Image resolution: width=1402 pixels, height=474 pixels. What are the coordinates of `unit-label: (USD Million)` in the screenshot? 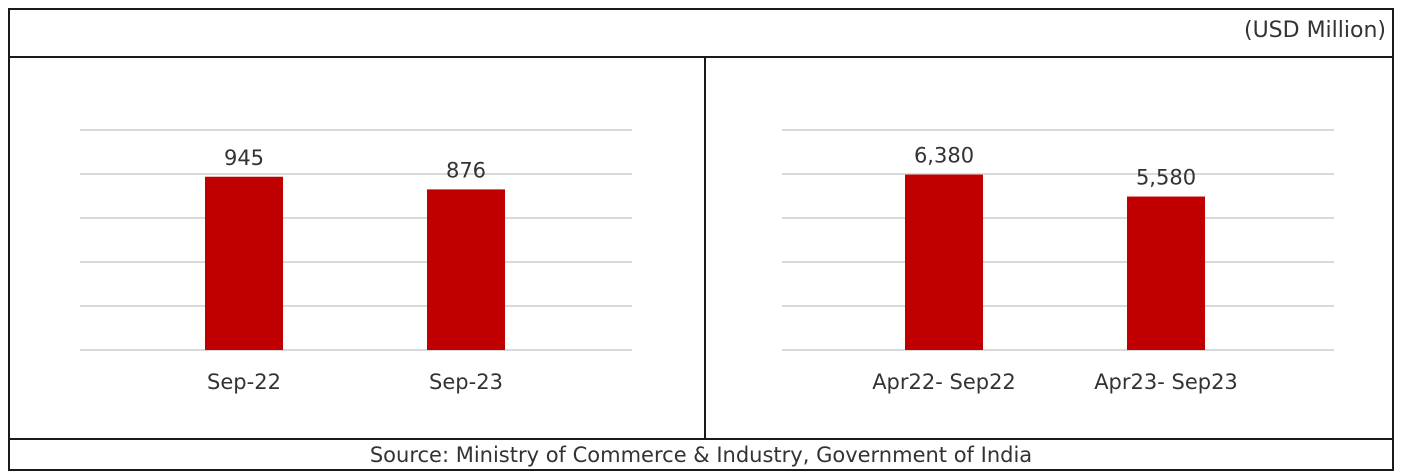 It's located at (1314, 30).